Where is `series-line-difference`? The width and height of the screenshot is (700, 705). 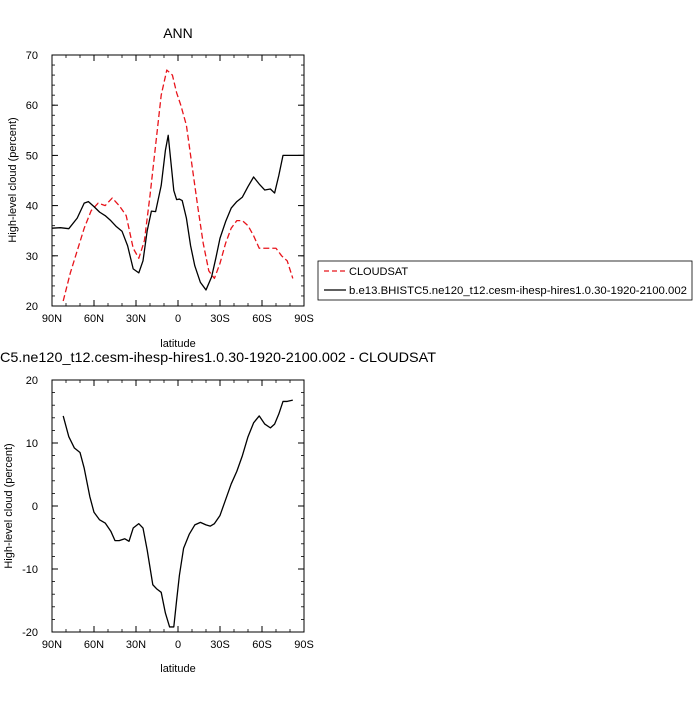 series-line-difference is located at coordinates (177, 513).